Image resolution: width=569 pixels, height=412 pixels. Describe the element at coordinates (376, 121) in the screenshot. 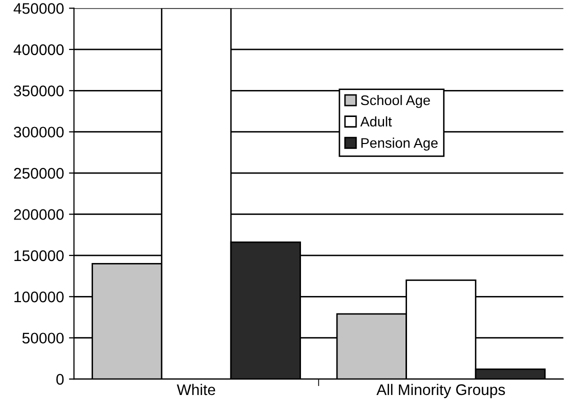

I see `legend-label: Adult` at that location.